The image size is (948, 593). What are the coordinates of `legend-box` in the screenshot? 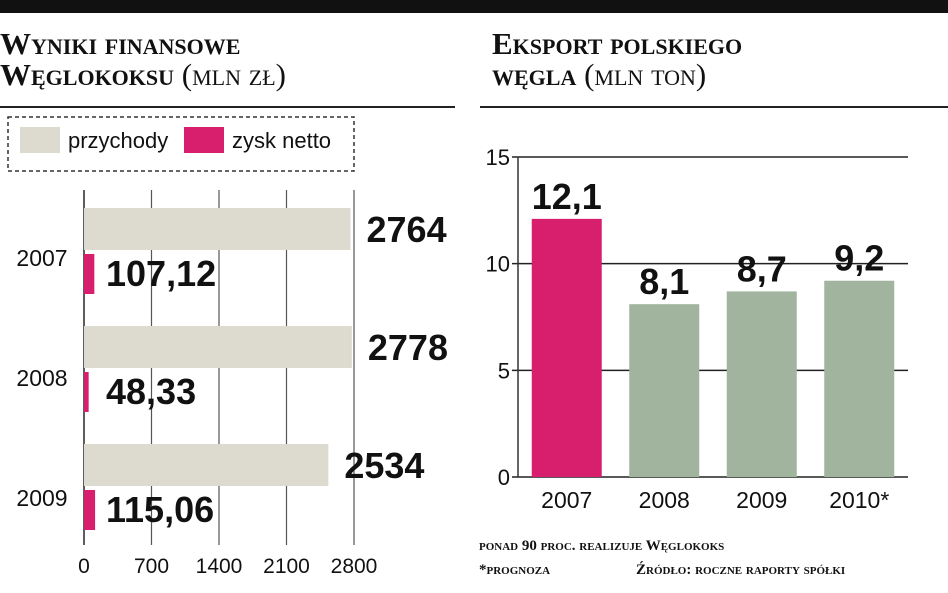 It's located at (181, 144).